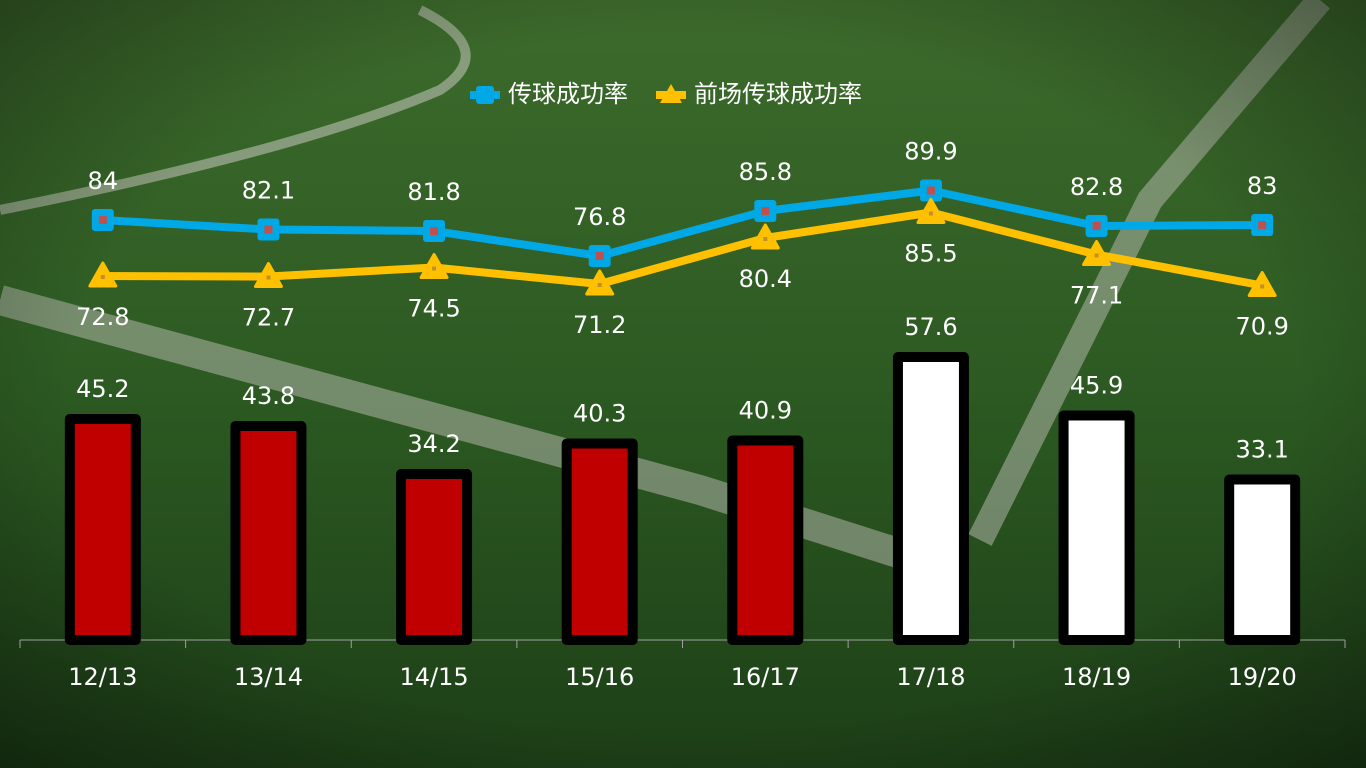  What do you see at coordinates (1096, 187) in the screenshot?
I see `line-value-label: 82.8` at bounding box center [1096, 187].